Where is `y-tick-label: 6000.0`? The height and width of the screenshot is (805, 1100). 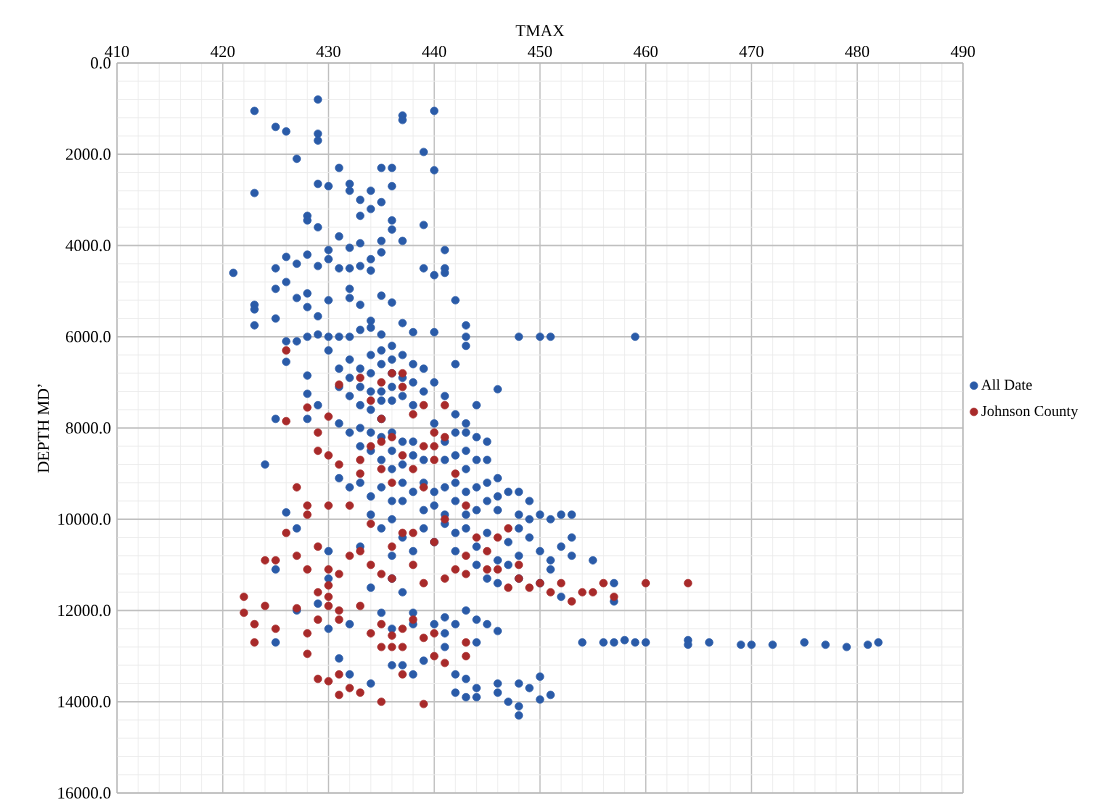 y-tick-label: 6000.0 is located at coordinates (88, 337).